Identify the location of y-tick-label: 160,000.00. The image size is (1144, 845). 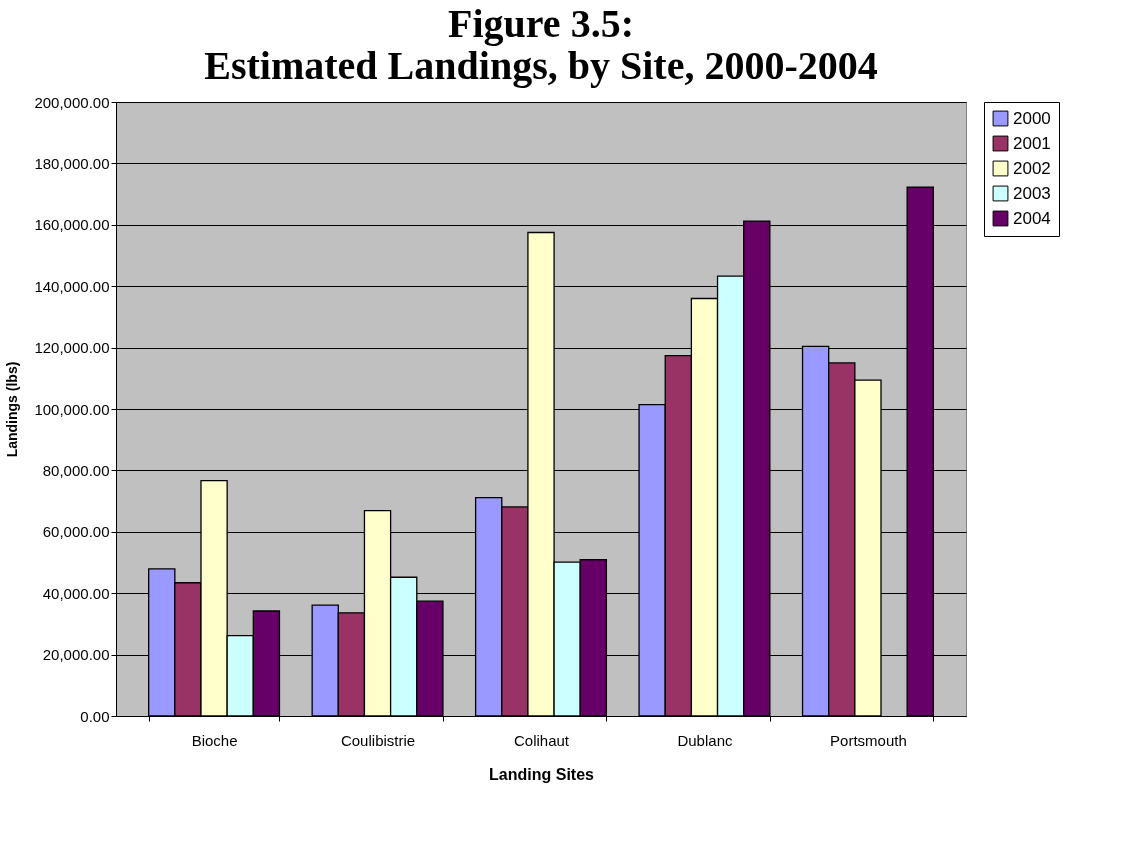
(72, 225).